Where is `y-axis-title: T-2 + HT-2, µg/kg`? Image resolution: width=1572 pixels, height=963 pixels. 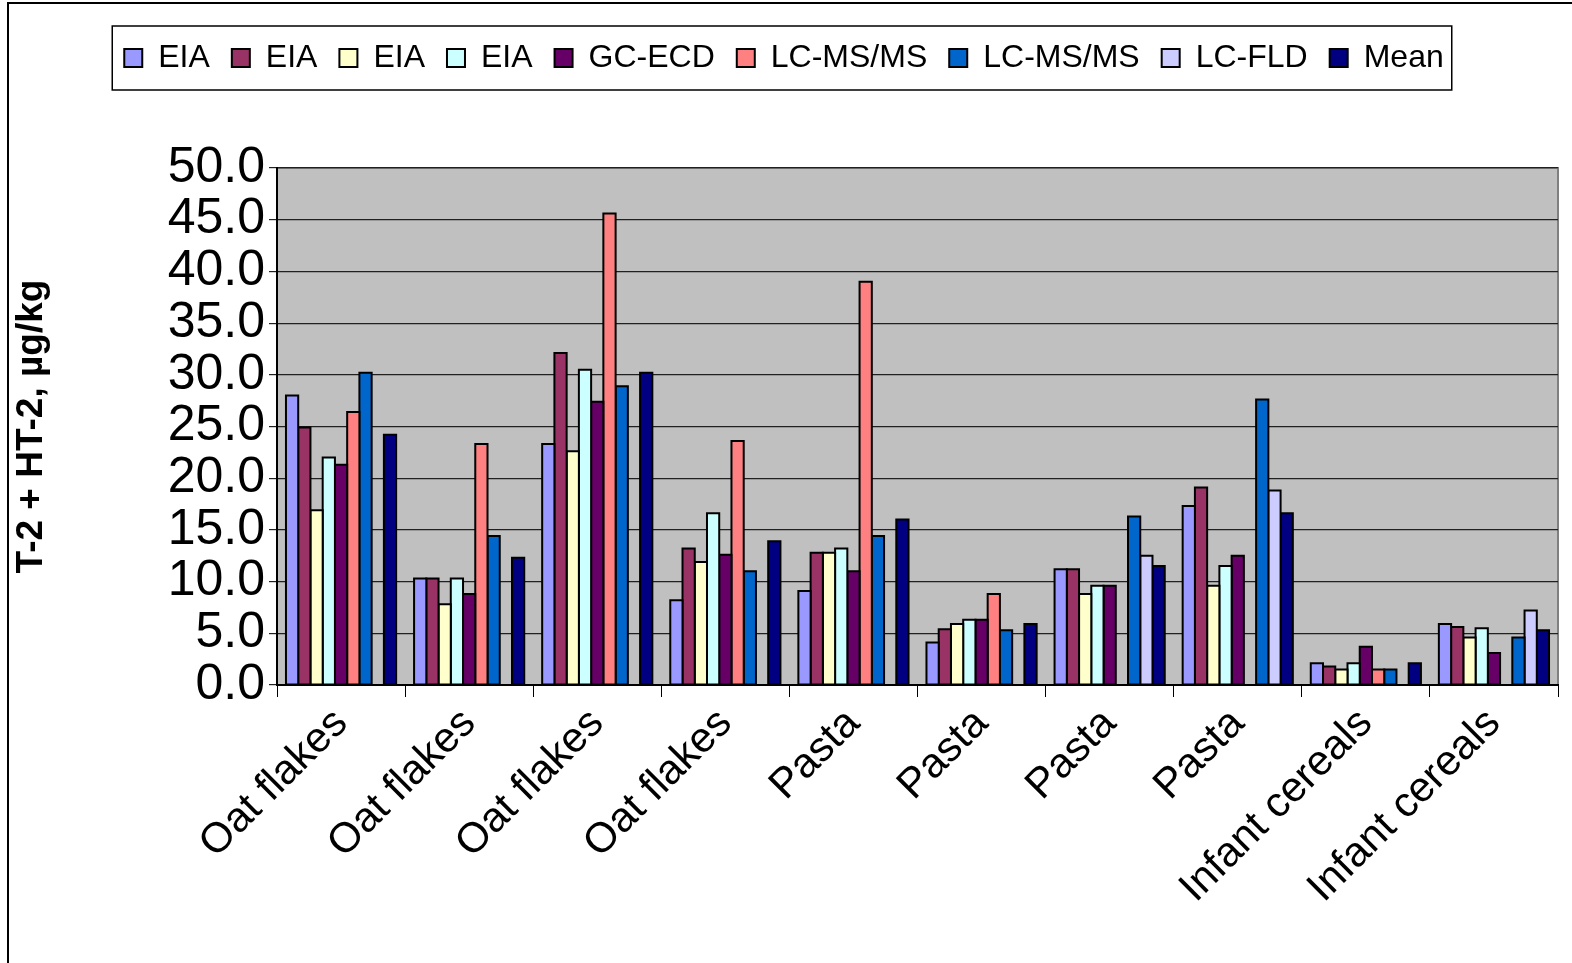
y-axis-title: T-2 + HT-2, µg/kg is located at coordinates (30, 426).